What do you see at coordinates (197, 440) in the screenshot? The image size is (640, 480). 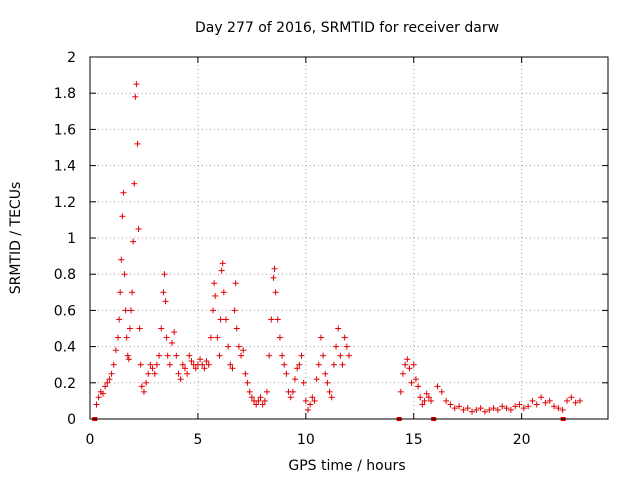 I see `x-tick-label: 5` at bounding box center [197, 440].